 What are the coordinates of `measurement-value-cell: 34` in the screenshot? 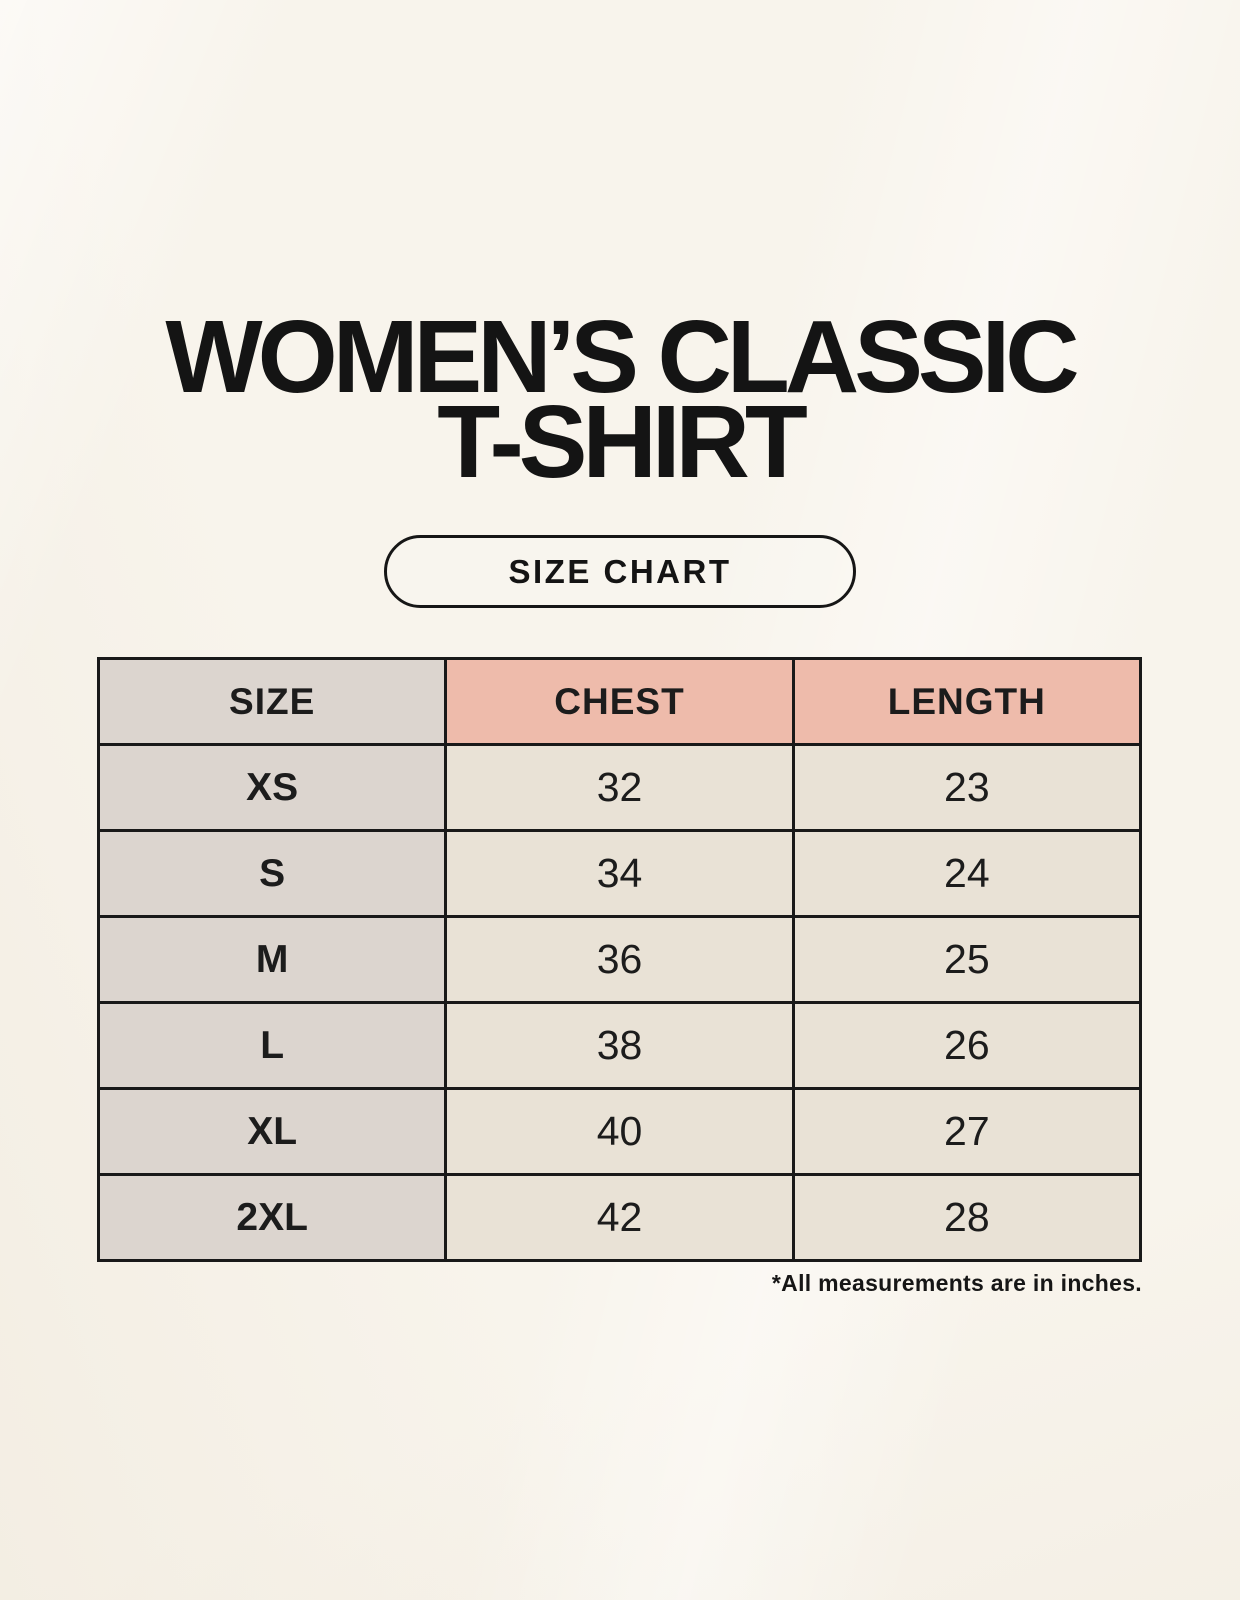 It's located at (619, 873).